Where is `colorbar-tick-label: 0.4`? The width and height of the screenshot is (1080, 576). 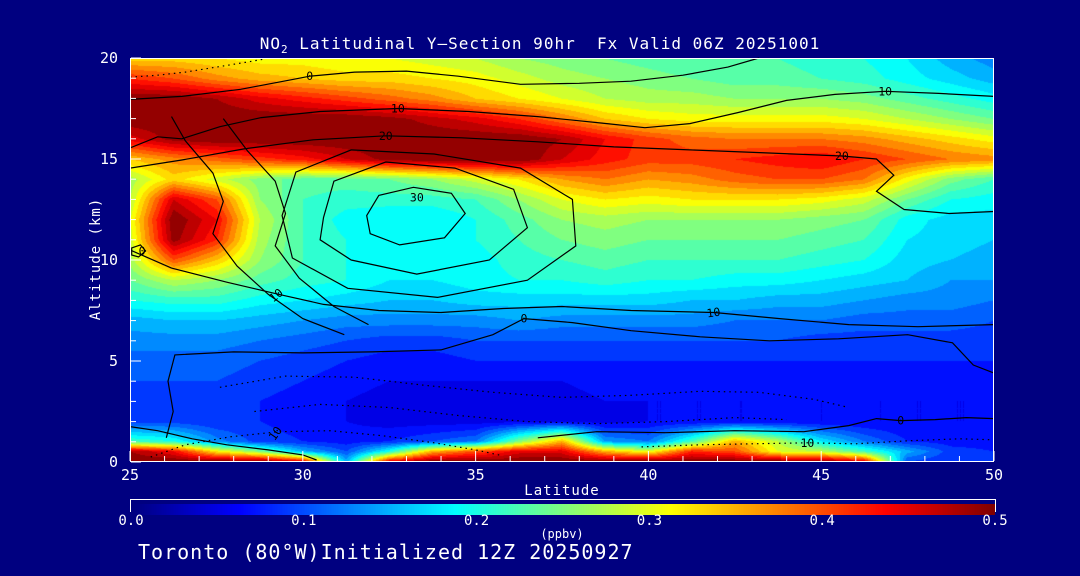 colorbar-tick-label: 0.4 is located at coordinates (822, 521).